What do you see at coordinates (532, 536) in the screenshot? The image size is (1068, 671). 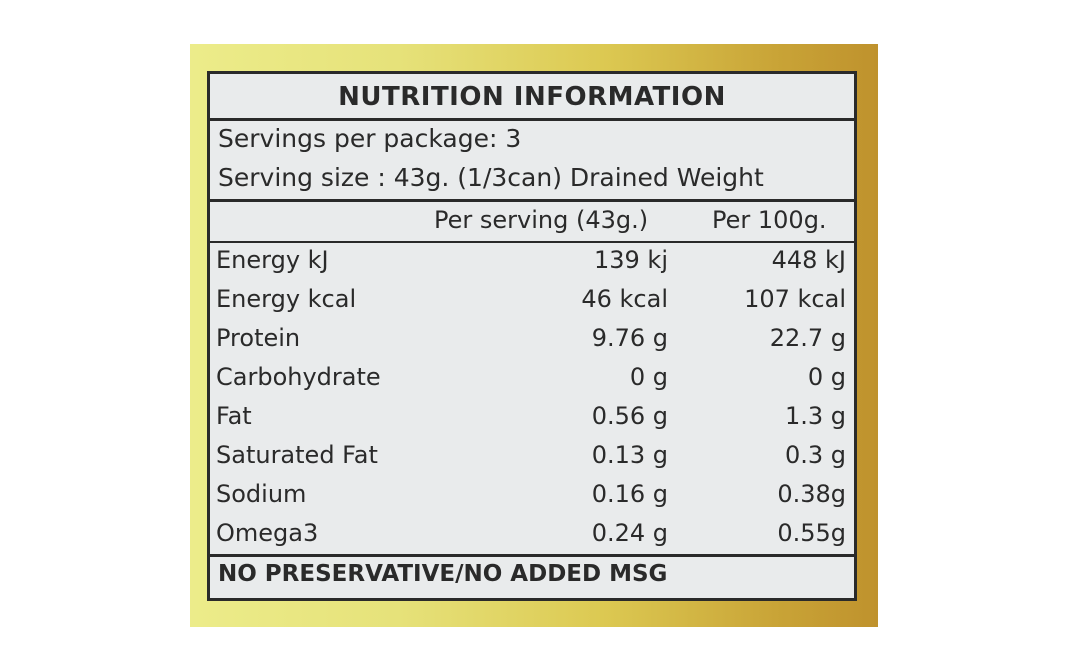 I see `table-row-omega3: Omega3 0.24 g 0.55g` at bounding box center [532, 536].